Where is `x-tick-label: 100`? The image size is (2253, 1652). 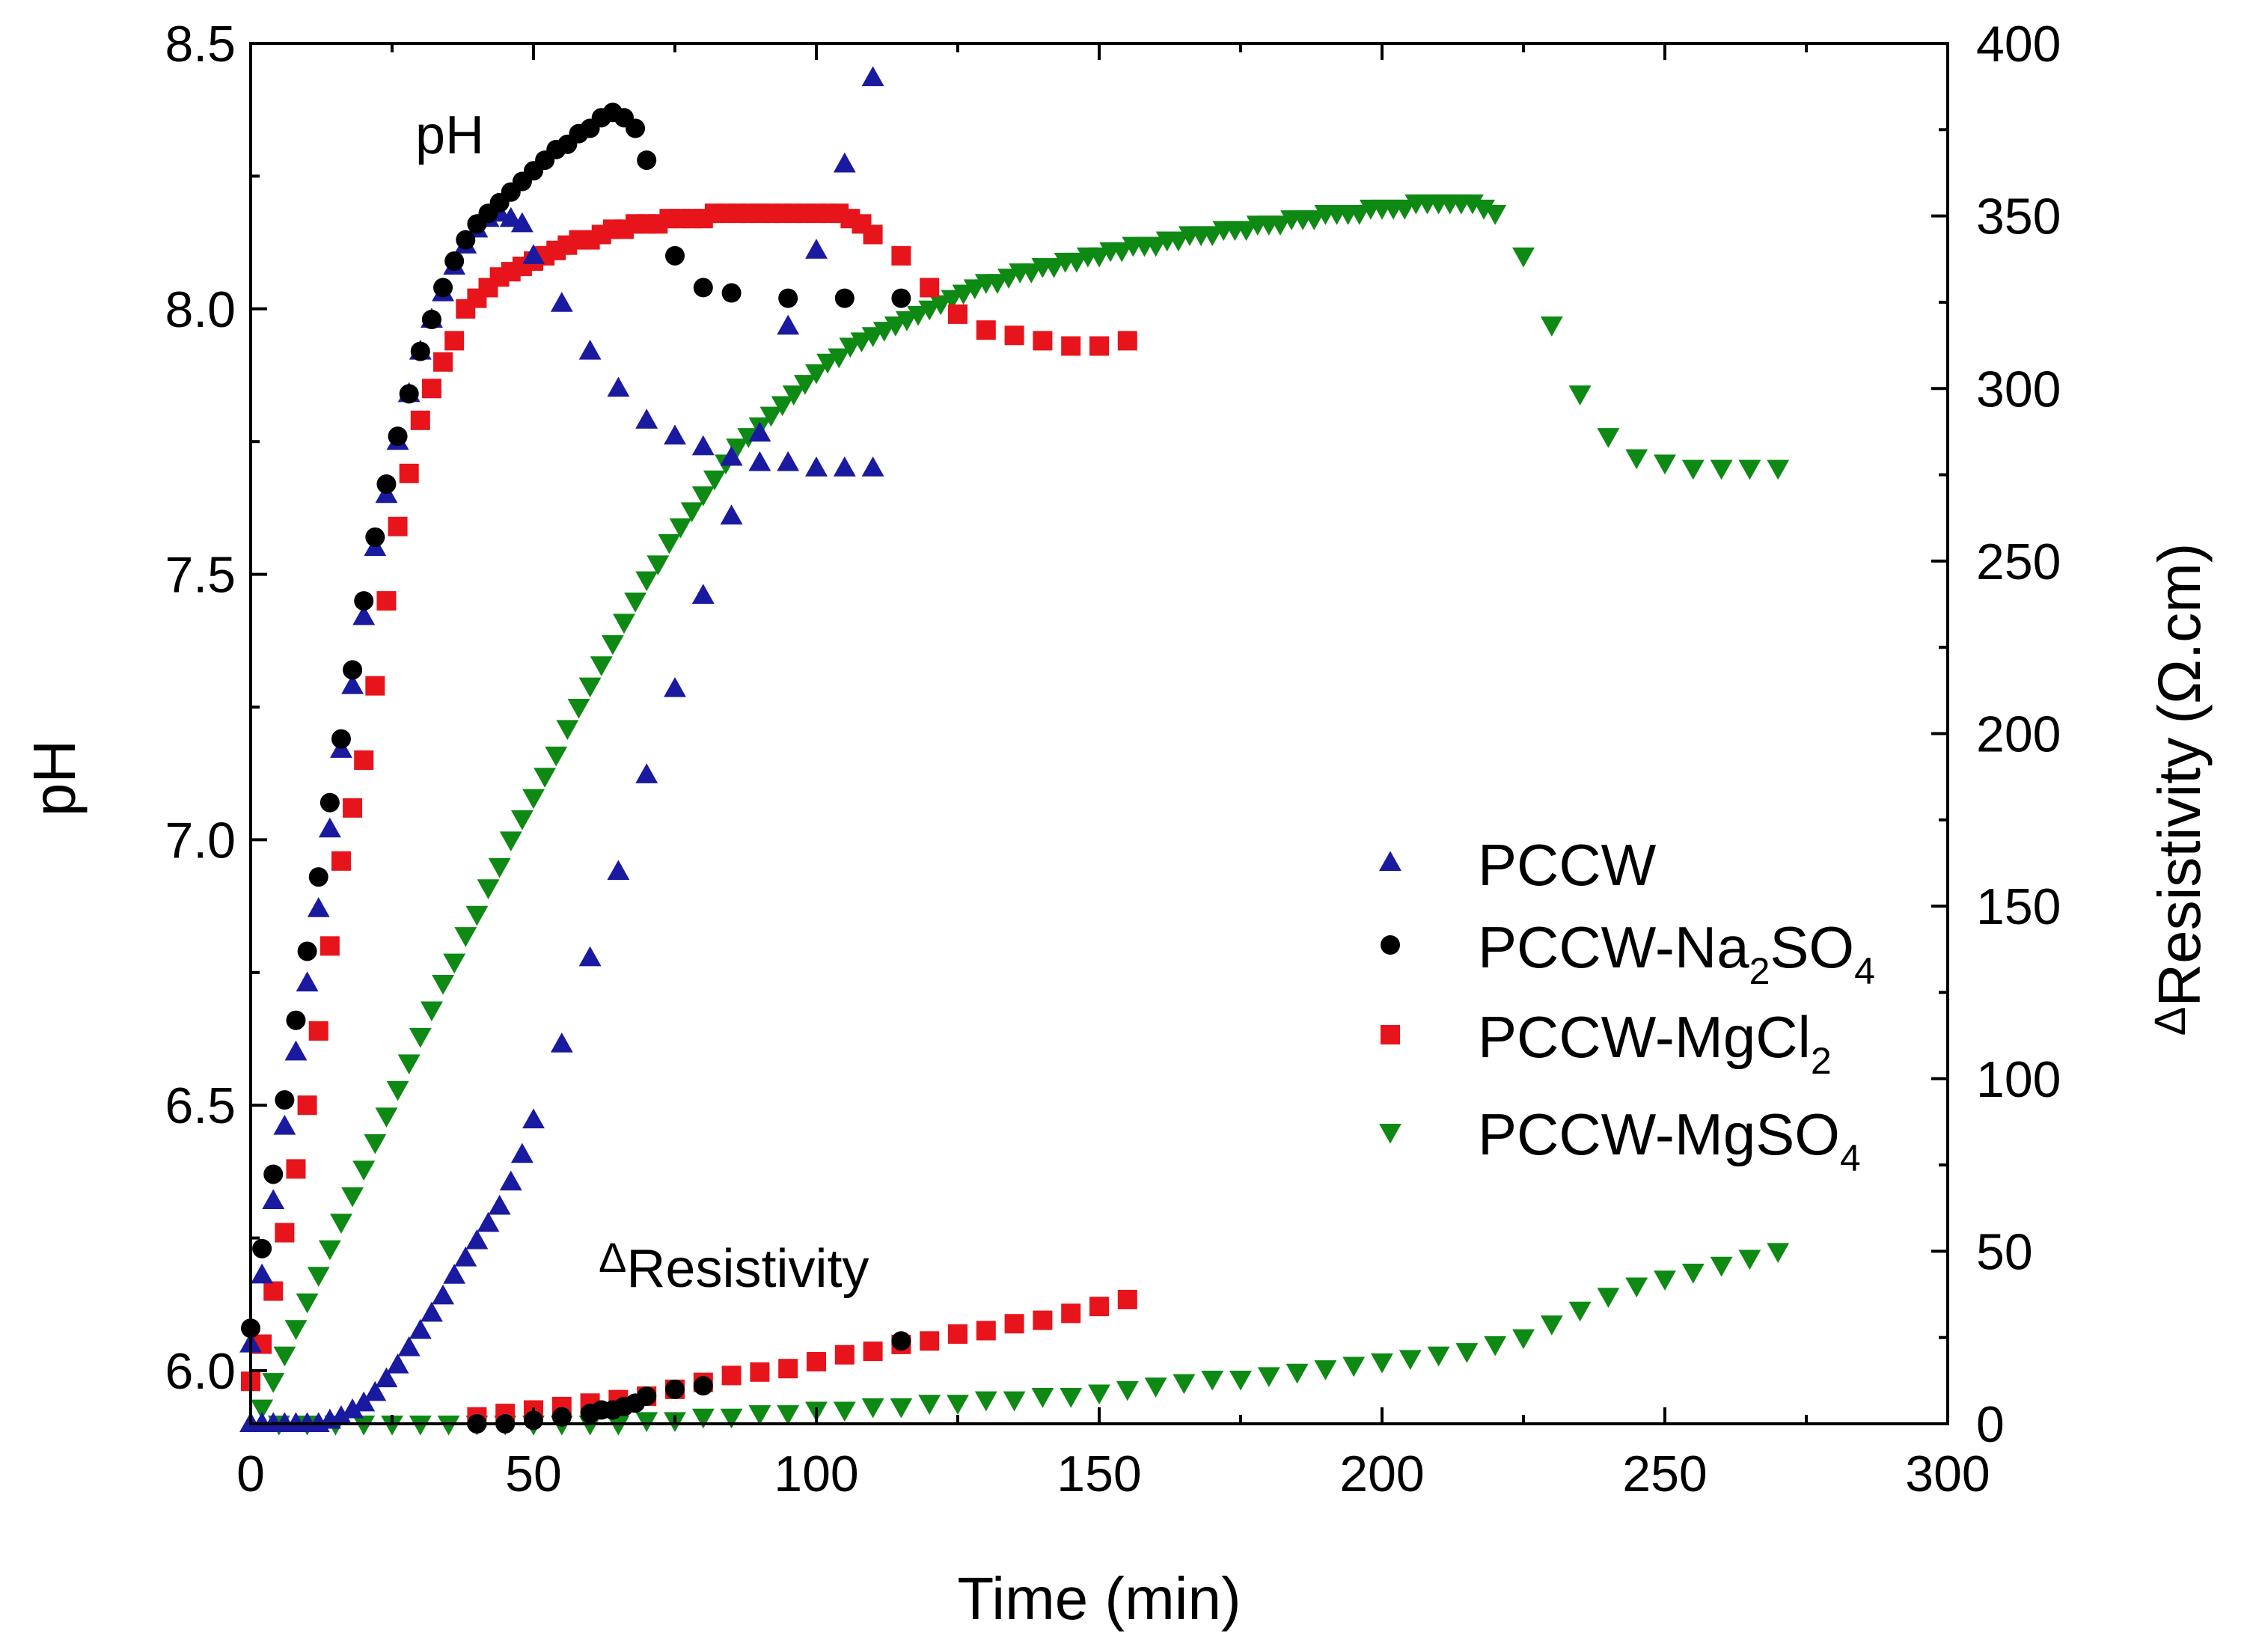 x-tick-label: 100 is located at coordinates (816, 1474).